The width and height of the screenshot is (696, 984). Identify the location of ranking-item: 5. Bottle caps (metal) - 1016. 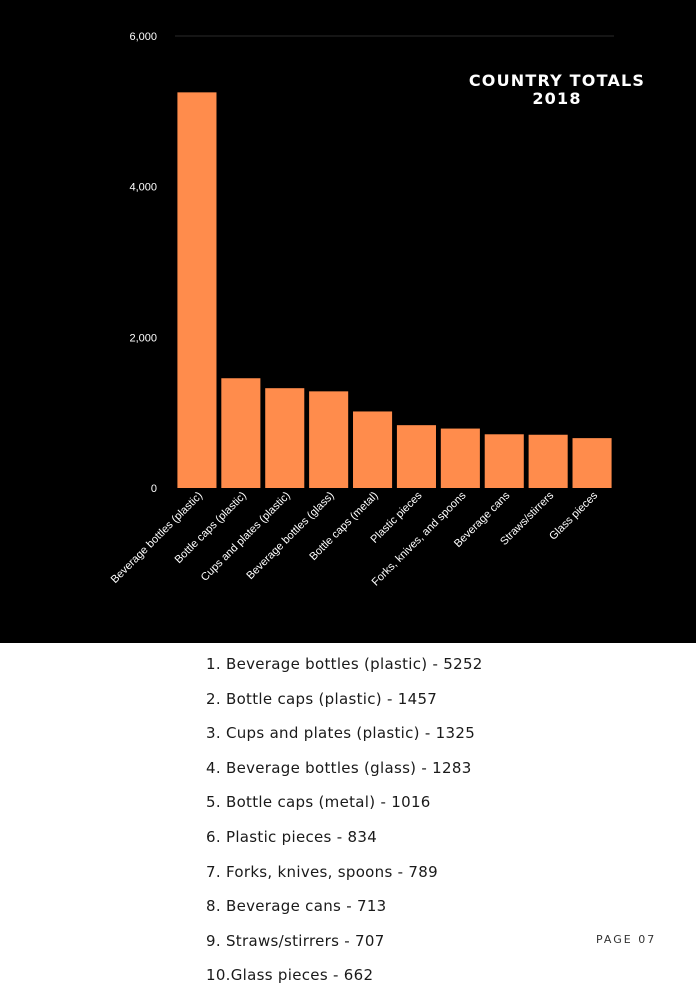
(318, 802).